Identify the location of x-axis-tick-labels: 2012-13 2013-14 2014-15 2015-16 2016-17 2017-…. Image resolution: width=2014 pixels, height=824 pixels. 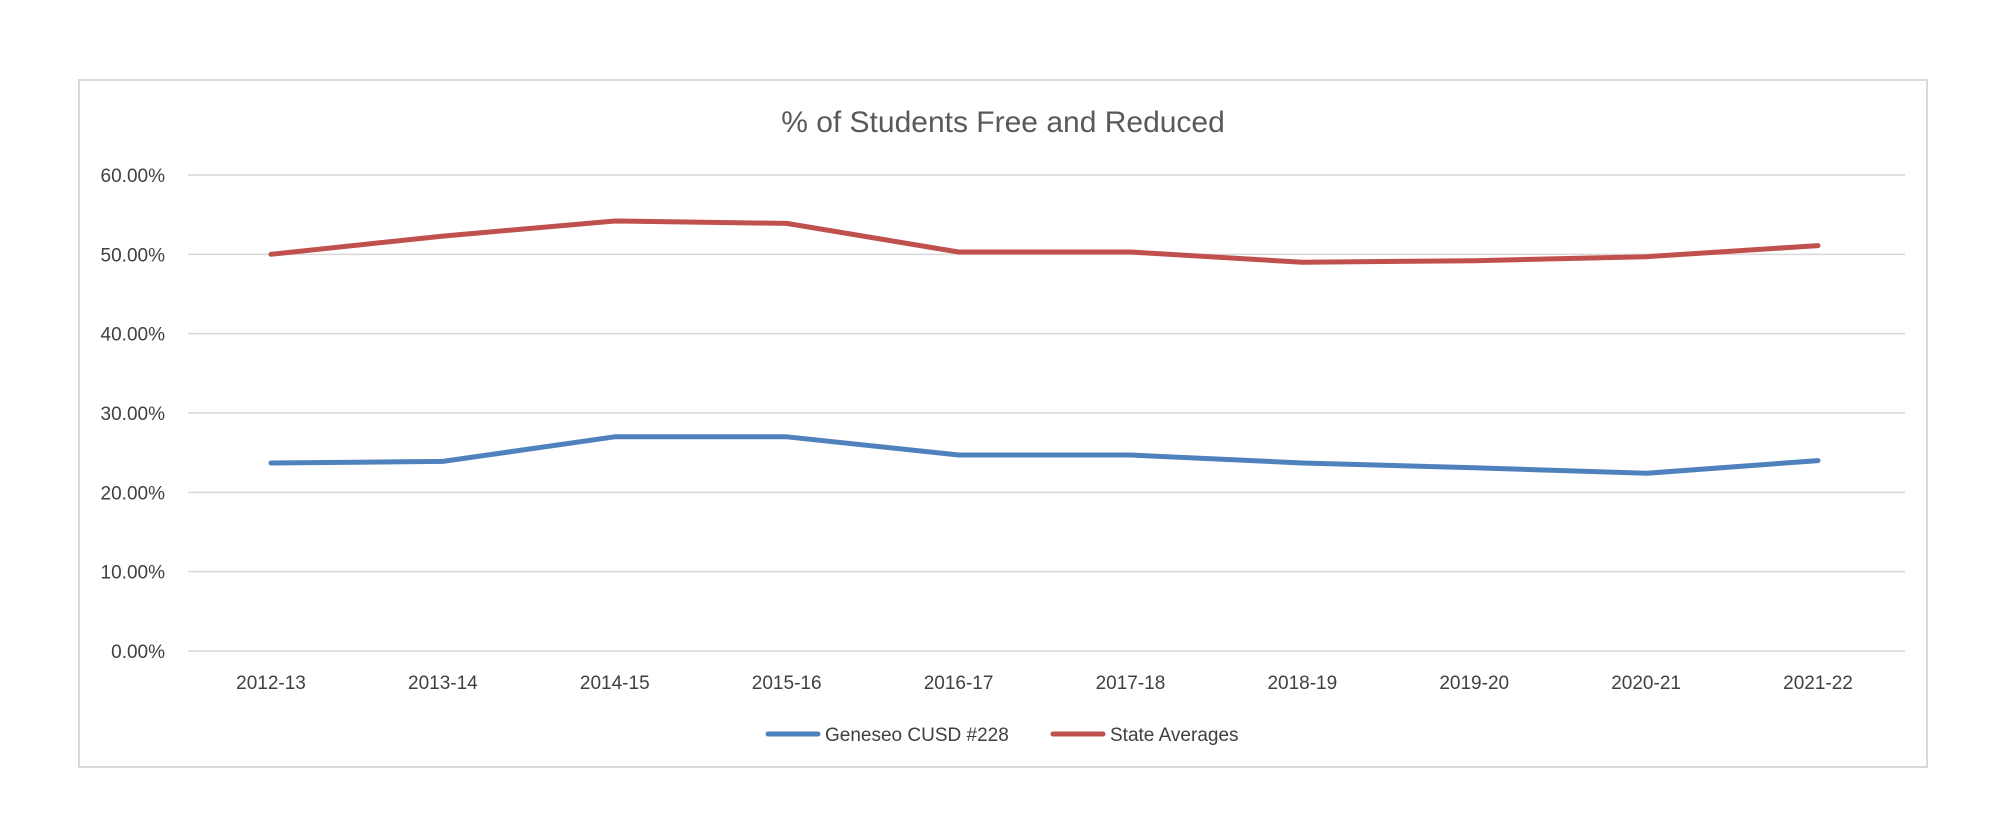
(1044, 683).